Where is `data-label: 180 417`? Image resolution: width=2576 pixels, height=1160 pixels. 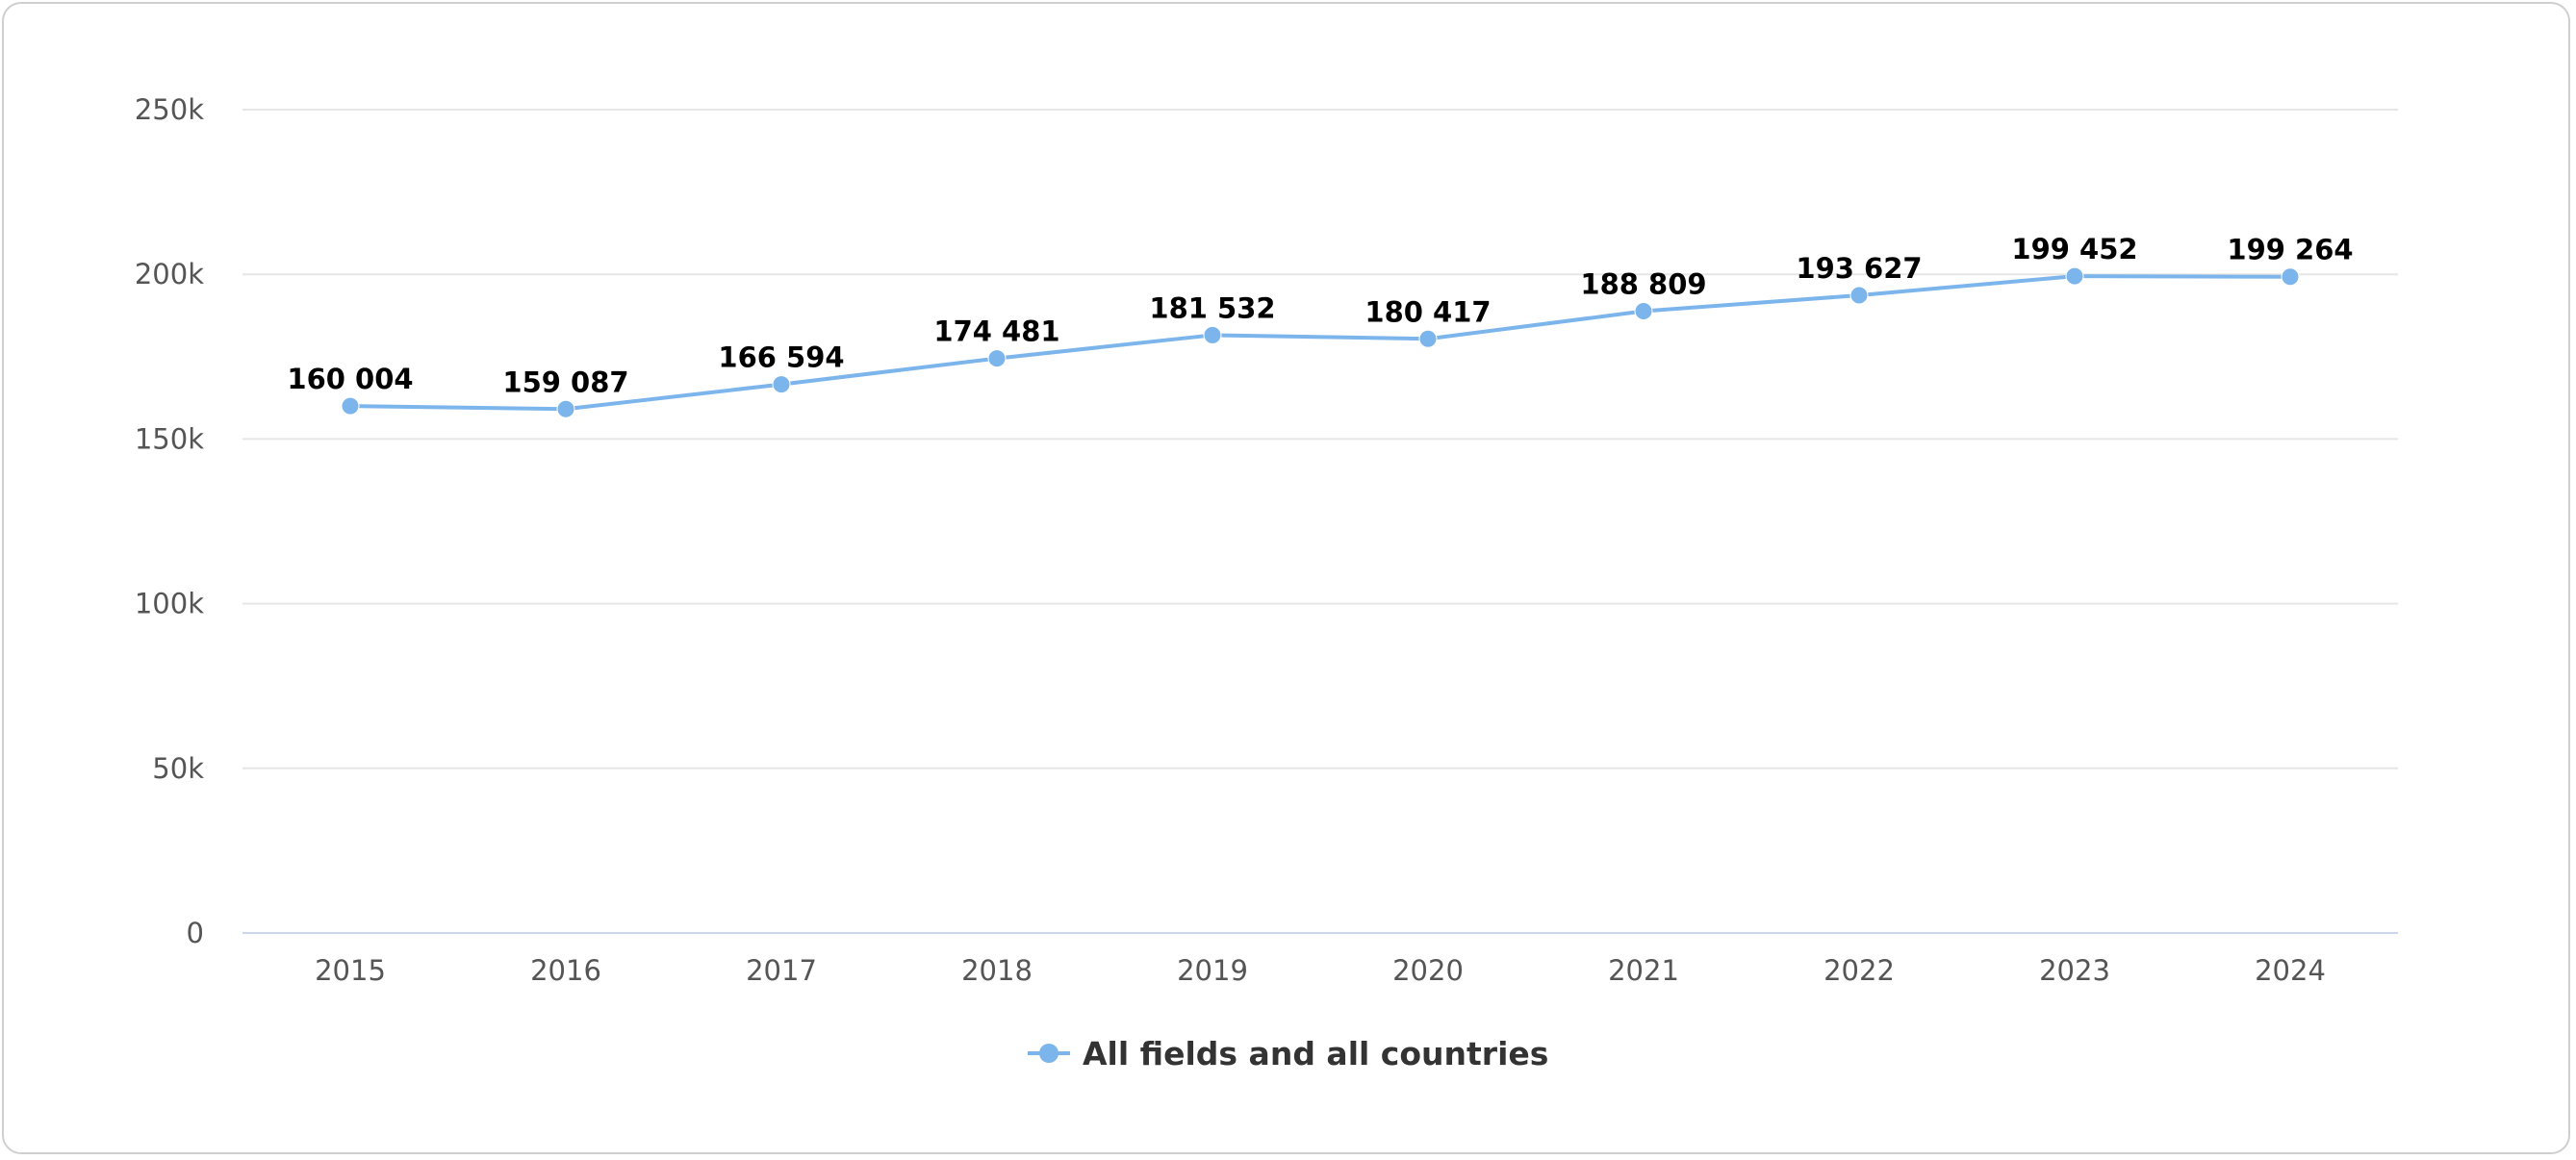
data-label: 180 417 is located at coordinates (1428, 311).